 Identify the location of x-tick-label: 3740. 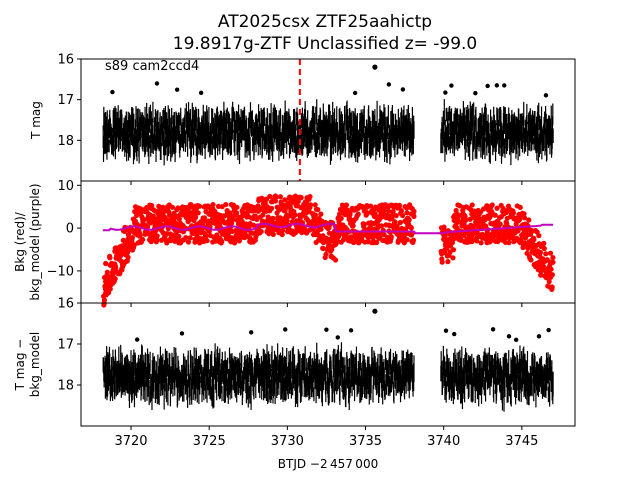
(443, 441).